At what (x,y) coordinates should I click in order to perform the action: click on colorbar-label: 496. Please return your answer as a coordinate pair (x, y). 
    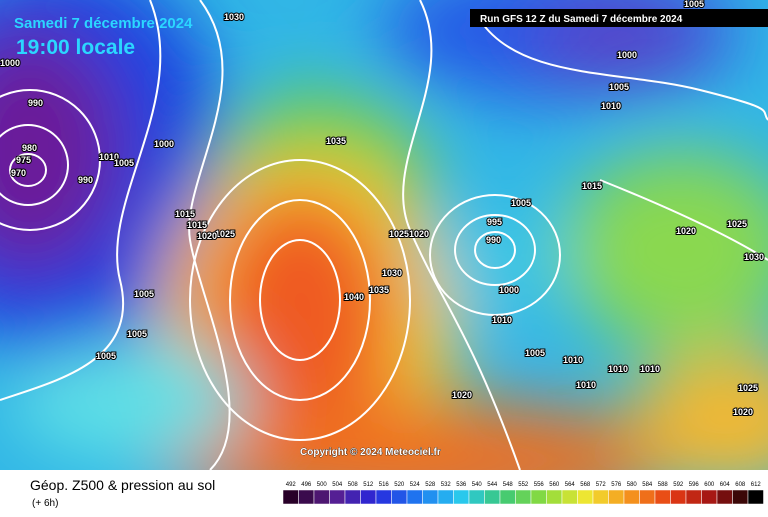
    Looking at the image, I should click on (306, 485).